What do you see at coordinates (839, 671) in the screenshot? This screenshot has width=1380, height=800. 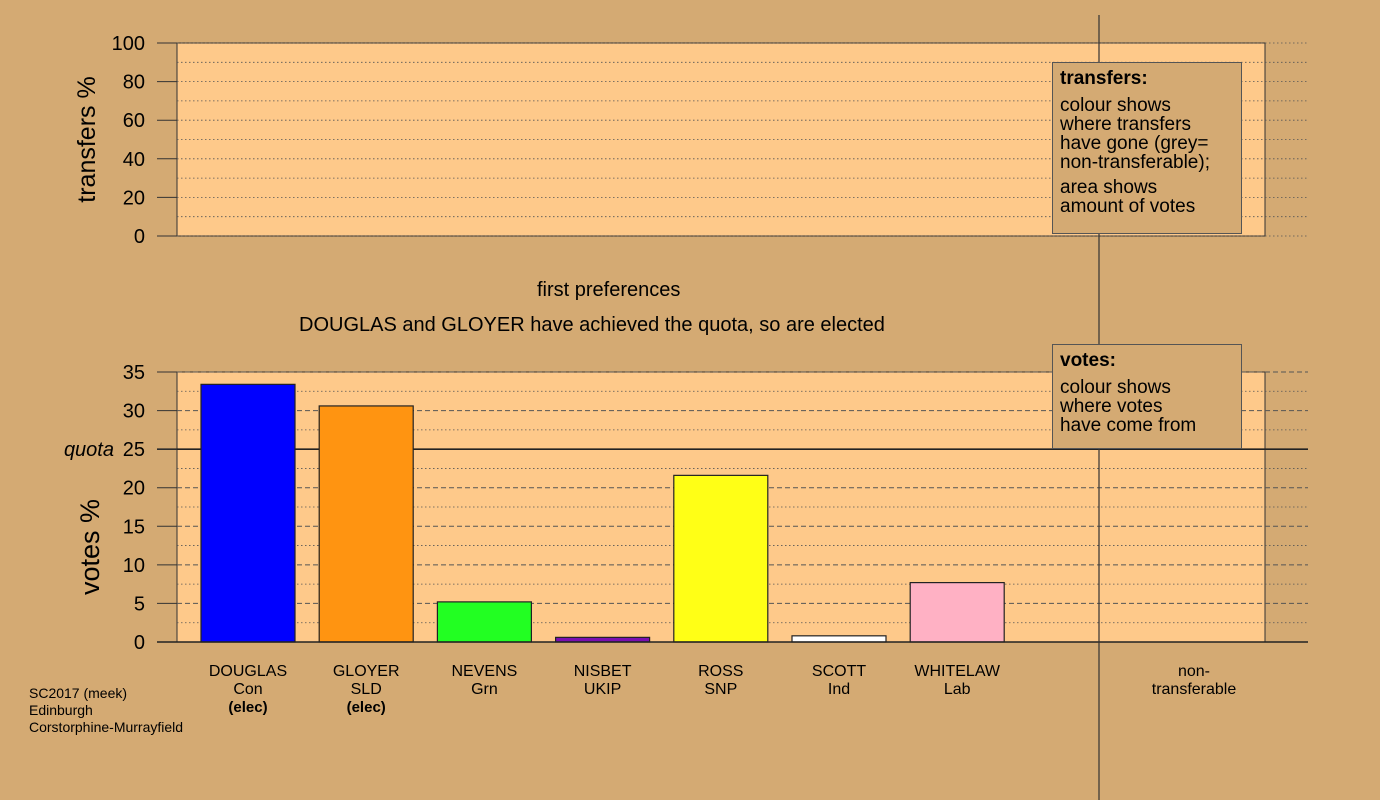 I see `x-tick-label-name: SCOTT` at bounding box center [839, 671].